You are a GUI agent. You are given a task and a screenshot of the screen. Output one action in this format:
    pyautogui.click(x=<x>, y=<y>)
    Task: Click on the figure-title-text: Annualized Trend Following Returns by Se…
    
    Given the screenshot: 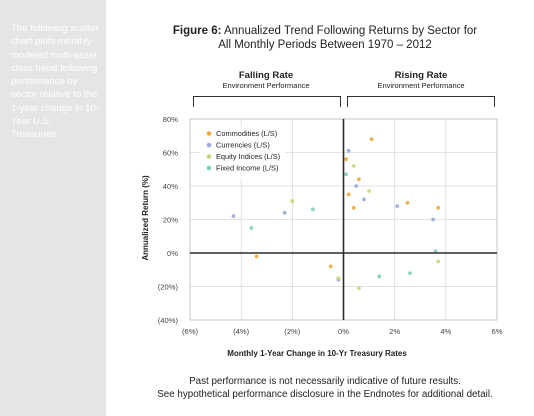 What is the action you would take?
    pyautogui.click(x=350, y=31)
    